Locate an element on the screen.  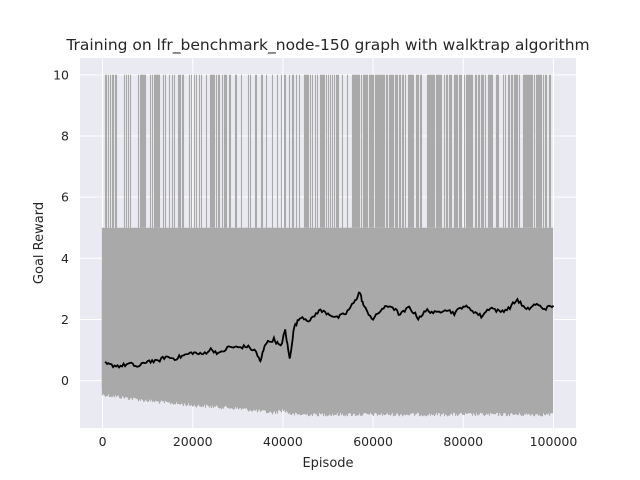
x-axis-label: Episode is located at coordinates (327, 463).